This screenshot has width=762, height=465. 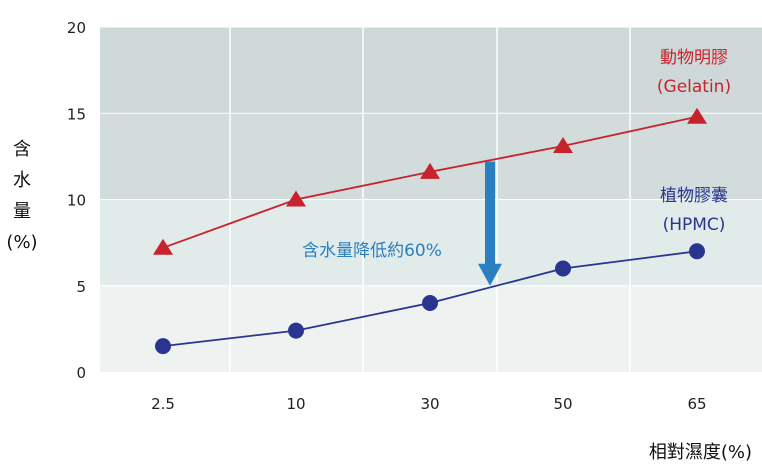 What do you see at coordinates (76, 114) in the screenshot?
I see `y-tick-label: 15` at bounding box center [76, 114].